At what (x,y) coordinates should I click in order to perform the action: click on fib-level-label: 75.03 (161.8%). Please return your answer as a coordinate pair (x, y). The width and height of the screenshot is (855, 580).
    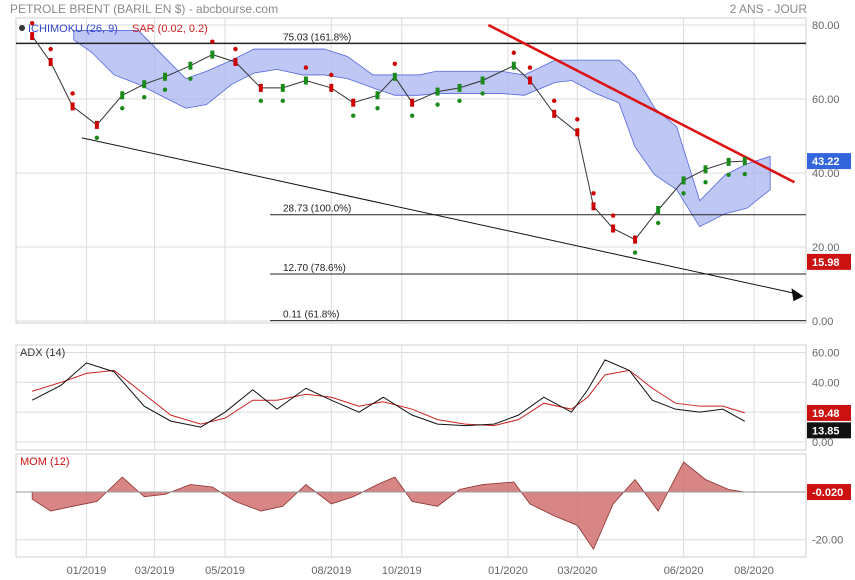
    Looking at the image, I should click on (317, 37).